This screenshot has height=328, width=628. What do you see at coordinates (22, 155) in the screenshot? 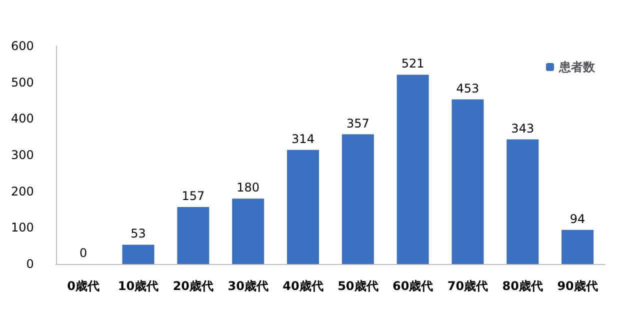
I see `y-tick-label: 300` at bounding box center [22, 155].